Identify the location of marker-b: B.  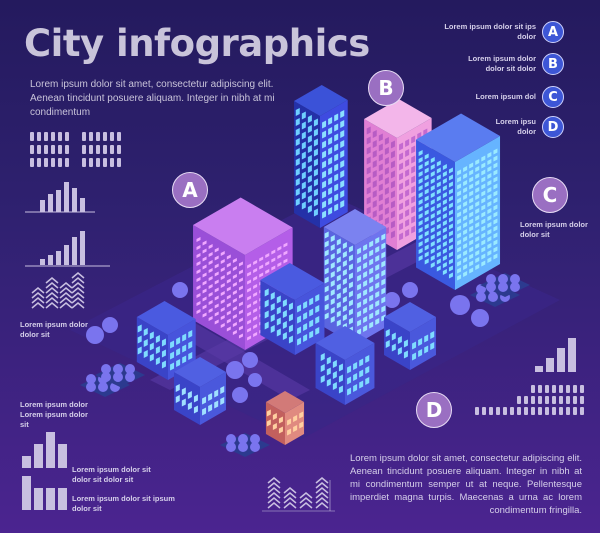
(386, 88).